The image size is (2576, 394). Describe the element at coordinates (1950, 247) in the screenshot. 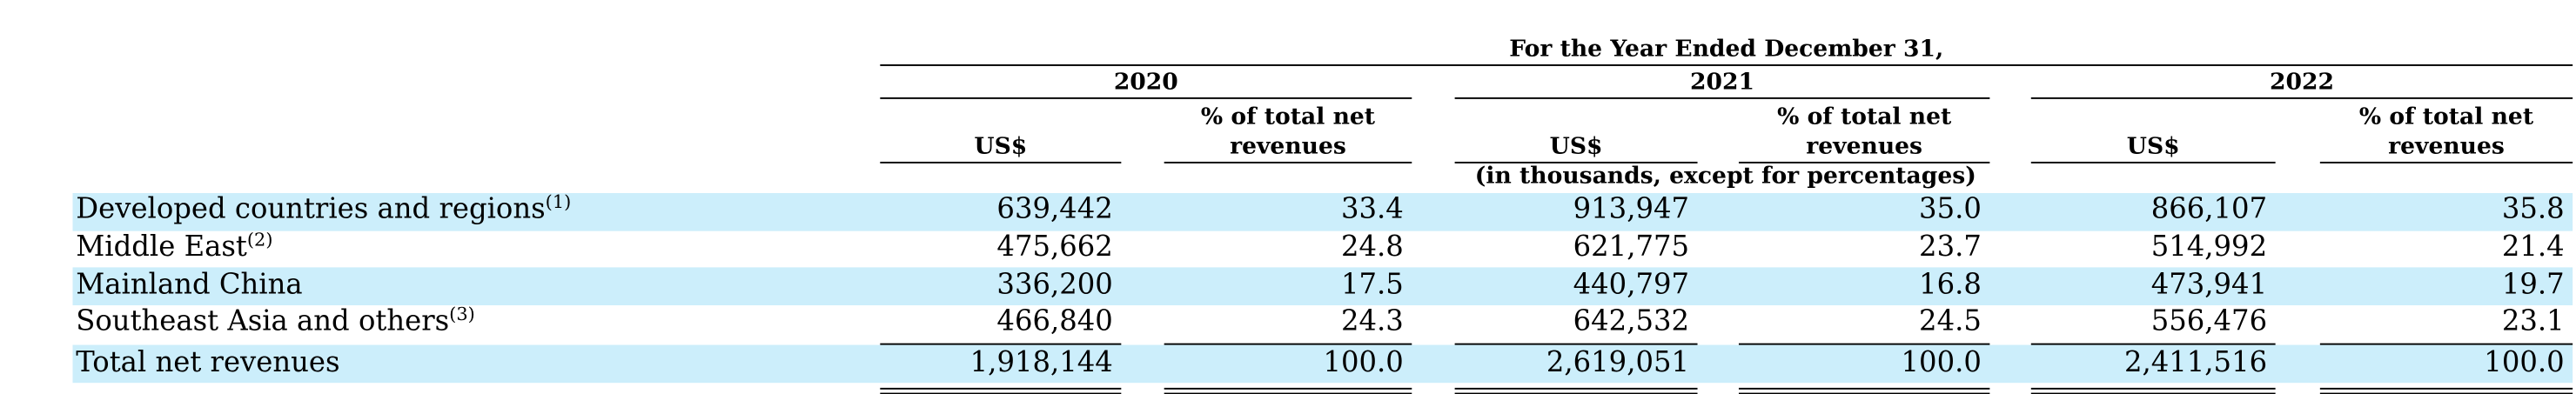

I see `cell-pct-2021: 23.7` at that location.